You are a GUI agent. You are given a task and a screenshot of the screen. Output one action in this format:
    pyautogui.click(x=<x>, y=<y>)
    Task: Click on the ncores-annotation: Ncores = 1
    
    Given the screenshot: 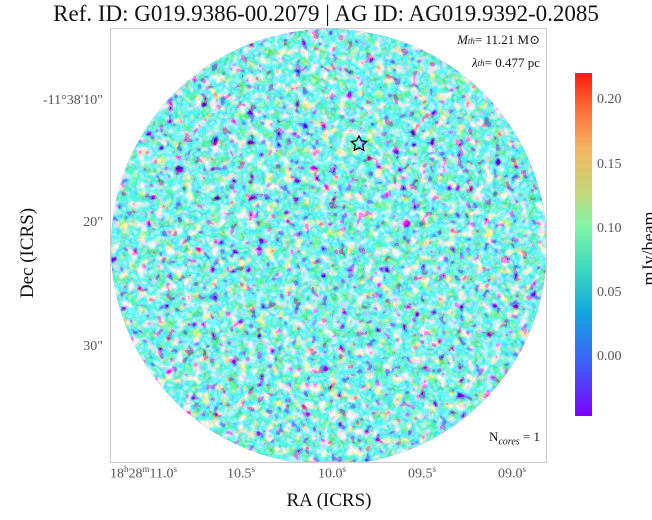 What is the action you would take?
    pyautogui.click(x=514, y=438)
    